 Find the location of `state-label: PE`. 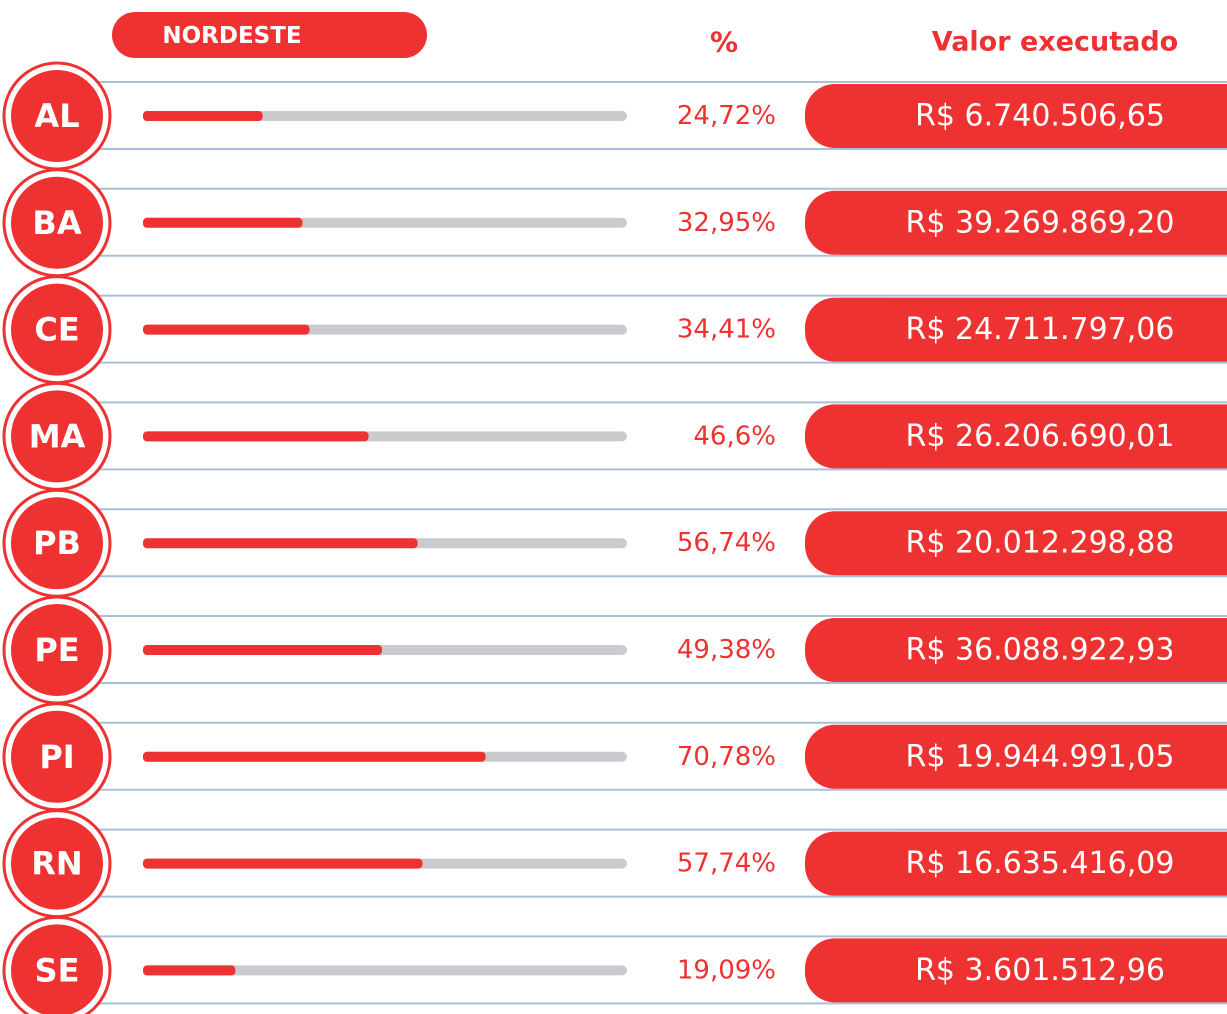

state-label: PE is located at coordinates (56, 650).